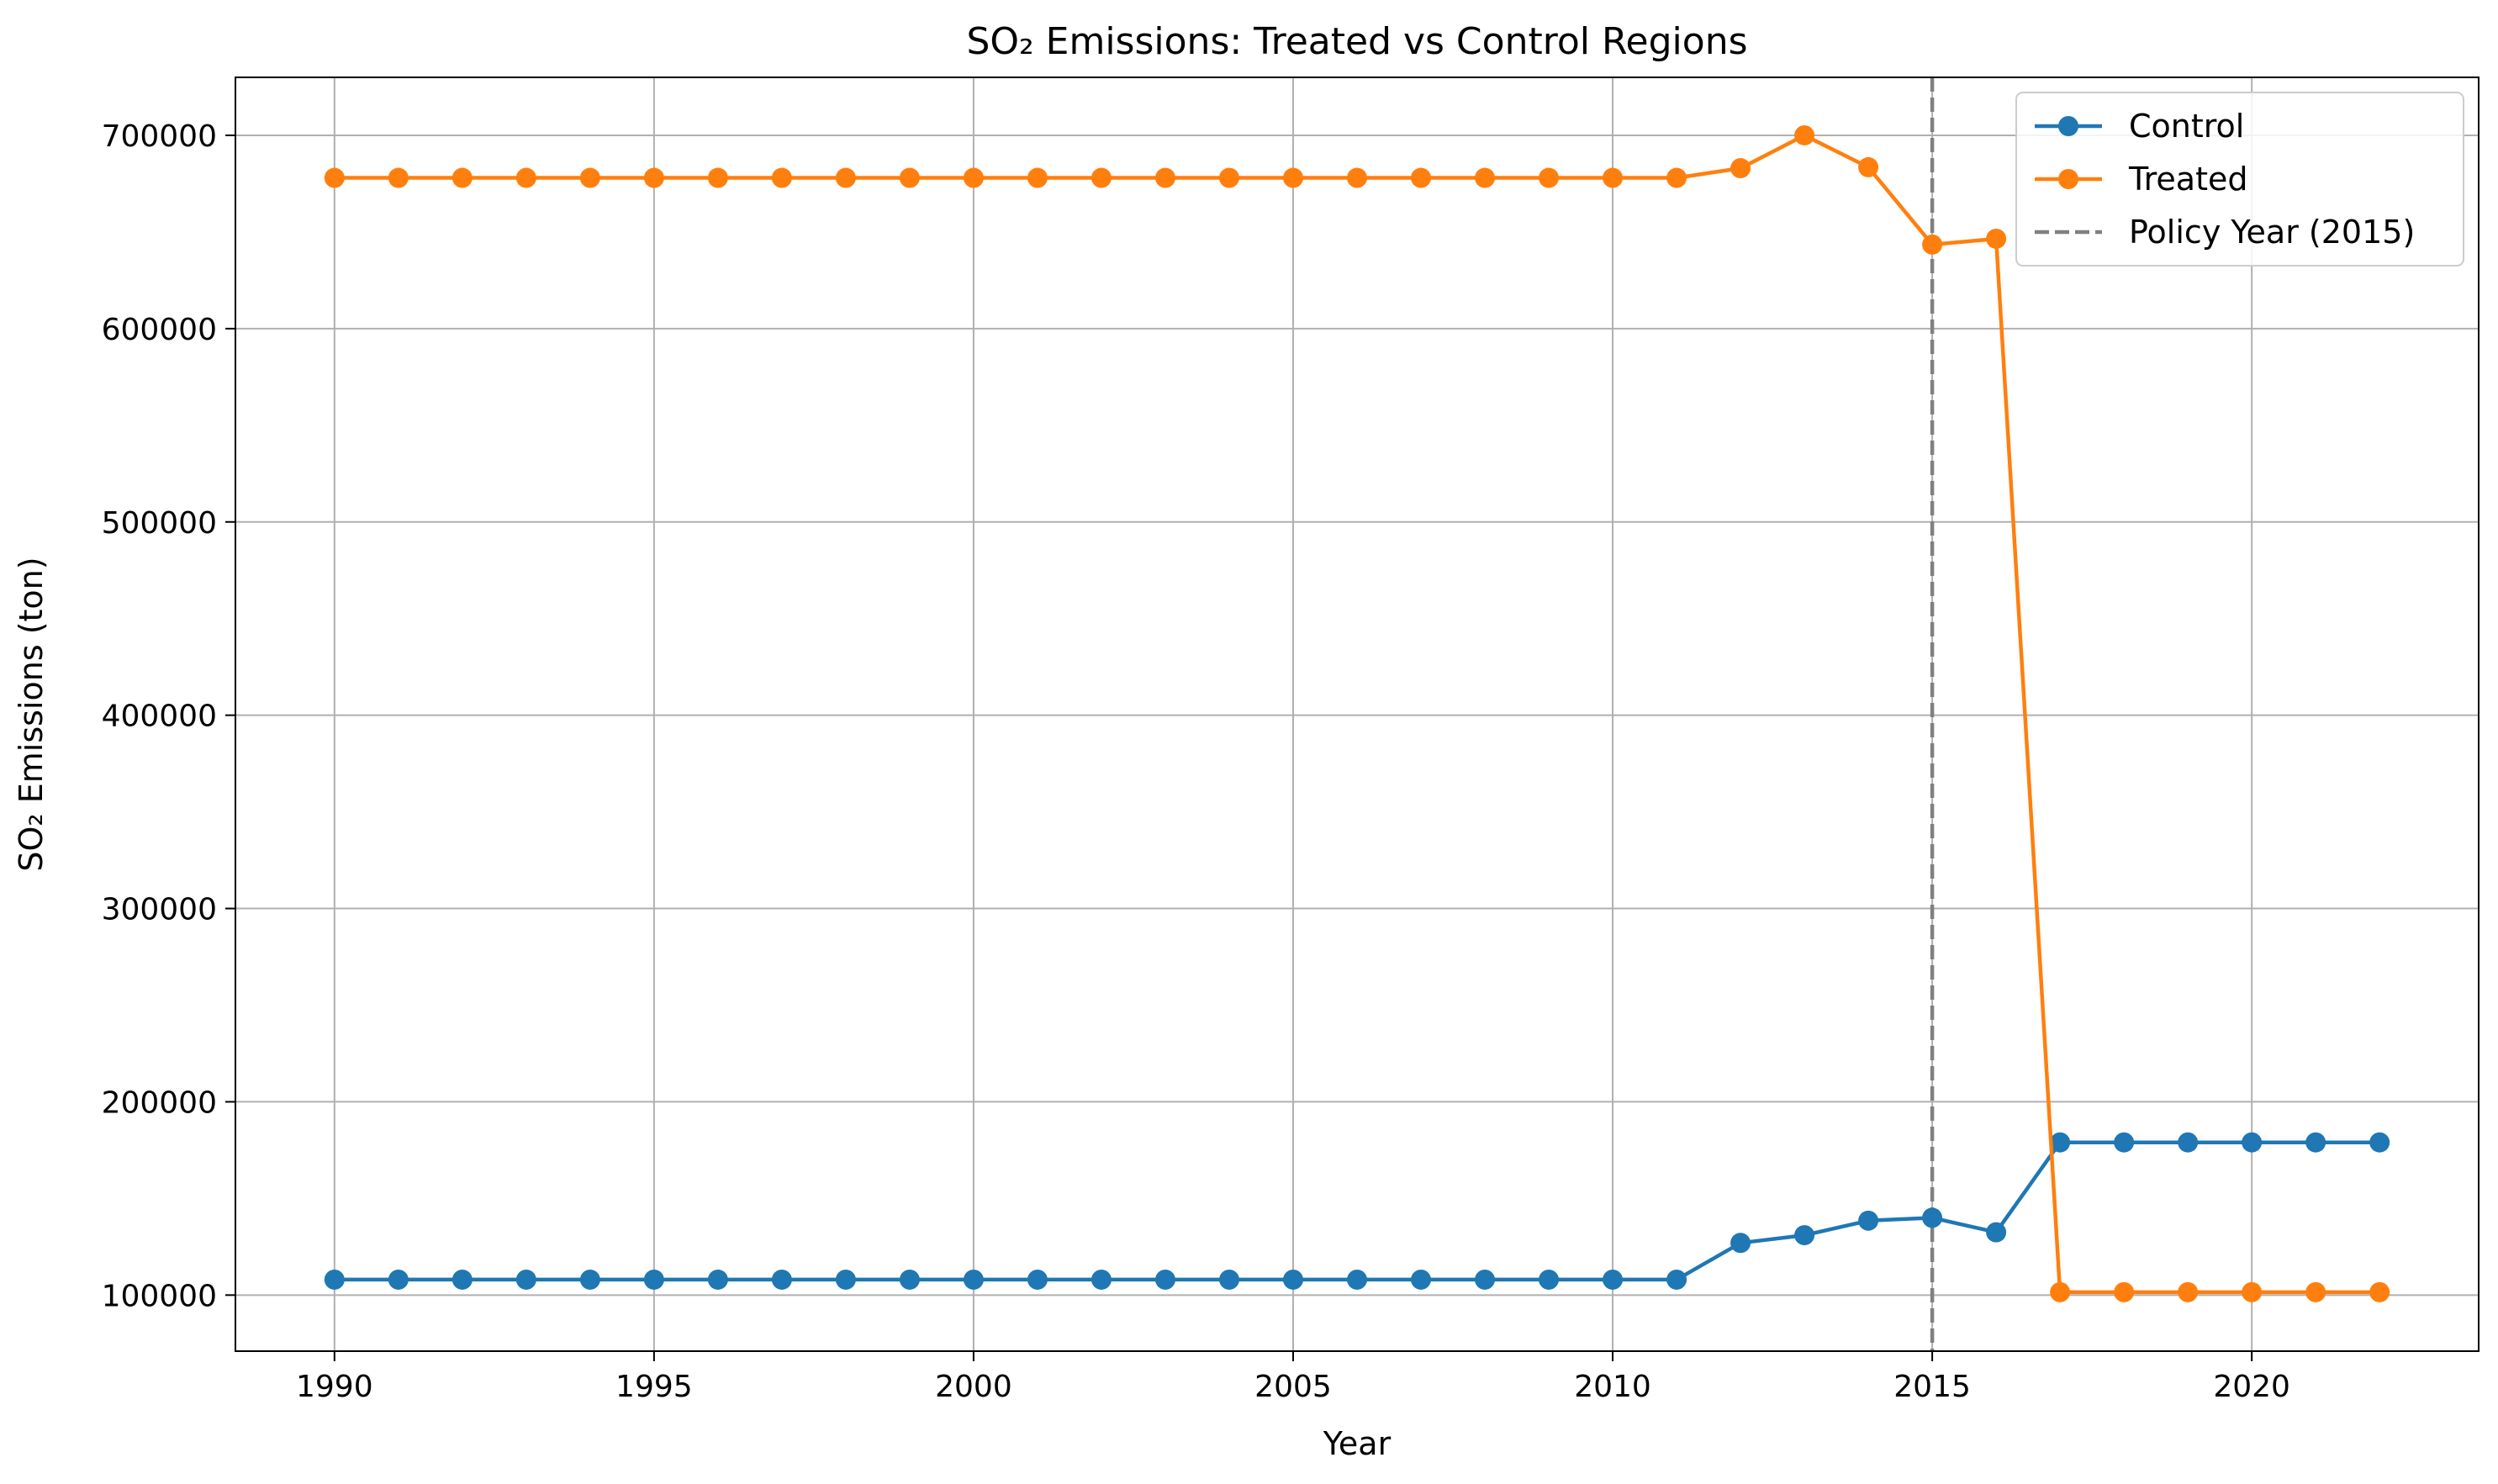  Describe the element at coordinates (2251, 1387) in the screenshot. I see `x-tick-label: 2020` at that location.